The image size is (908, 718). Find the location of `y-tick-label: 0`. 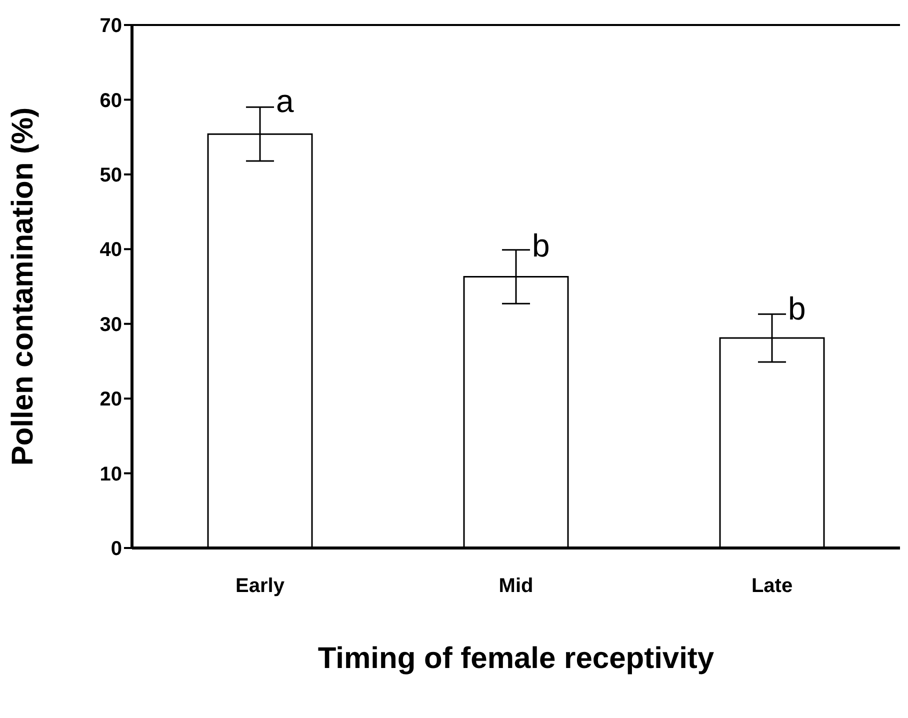

y-tick-label: 0 is located at coordinates (116, 549).